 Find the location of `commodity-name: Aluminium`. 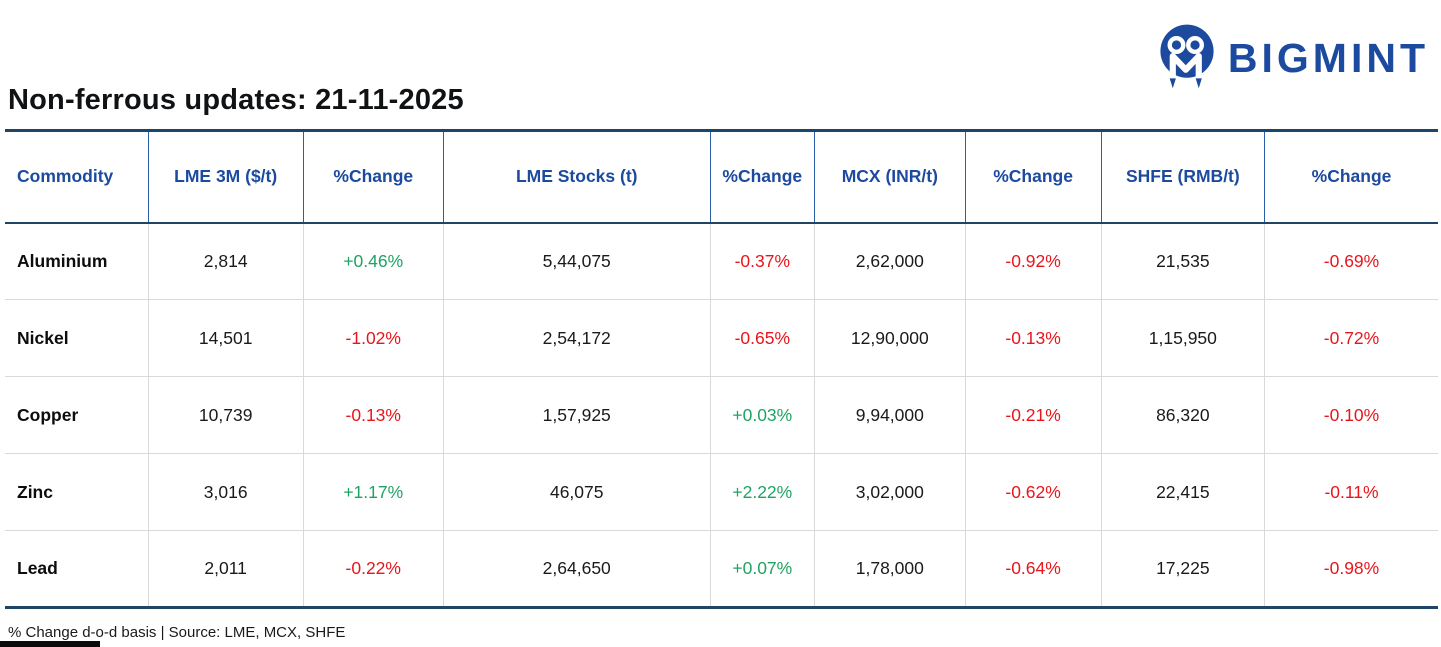

commodity-name: Aluminium is located at coordinates (77, 261).